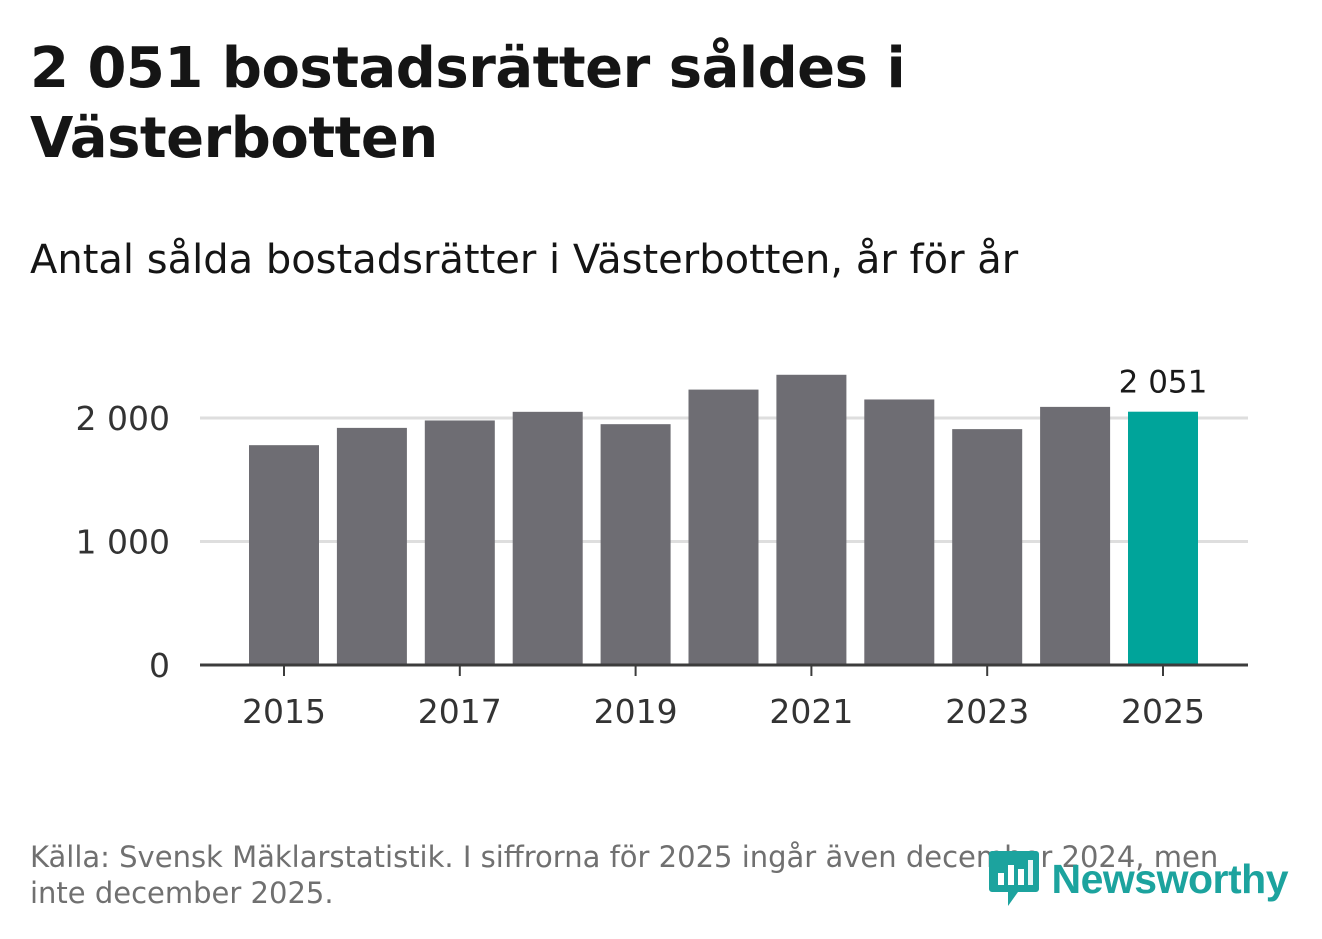 This screenshot has height=939, width=1322. What do you see at coordinates (636, 711) in the screenshot?
I see `x-tick-label: 2019` at bounding box center [636, 711].